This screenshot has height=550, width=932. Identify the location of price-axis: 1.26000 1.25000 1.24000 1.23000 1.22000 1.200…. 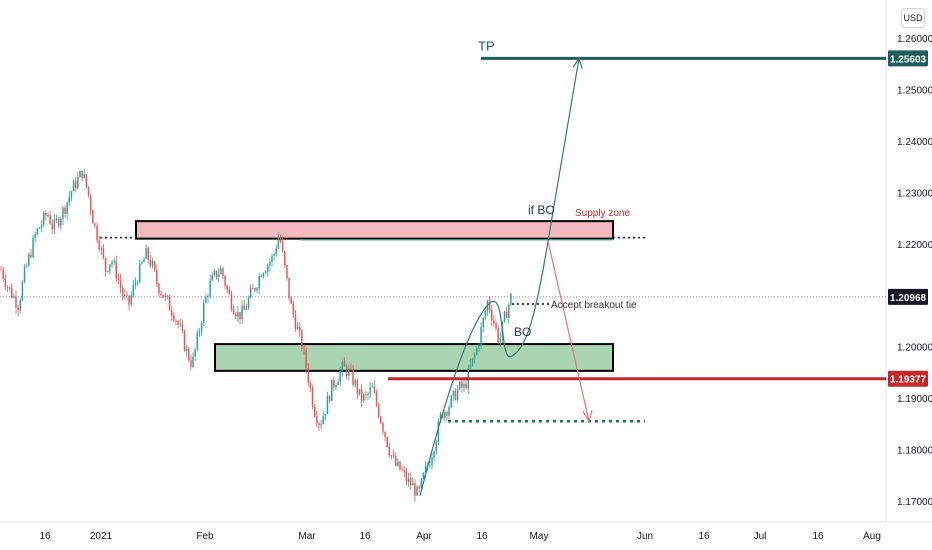
(910, 271).